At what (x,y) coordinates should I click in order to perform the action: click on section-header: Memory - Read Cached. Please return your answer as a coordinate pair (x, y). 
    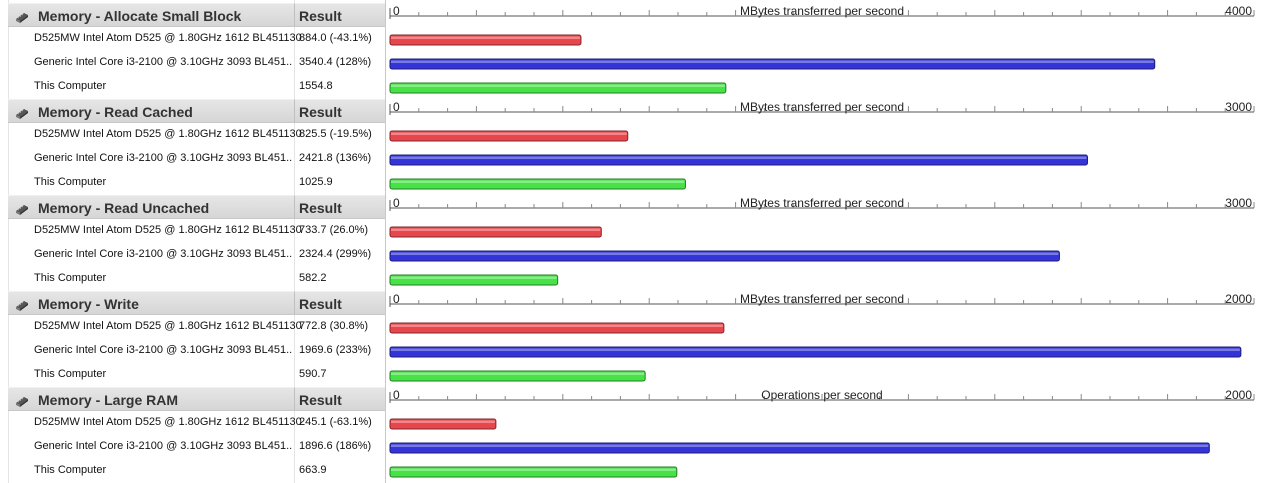
    Looking at the image, I should click on (151, 111).